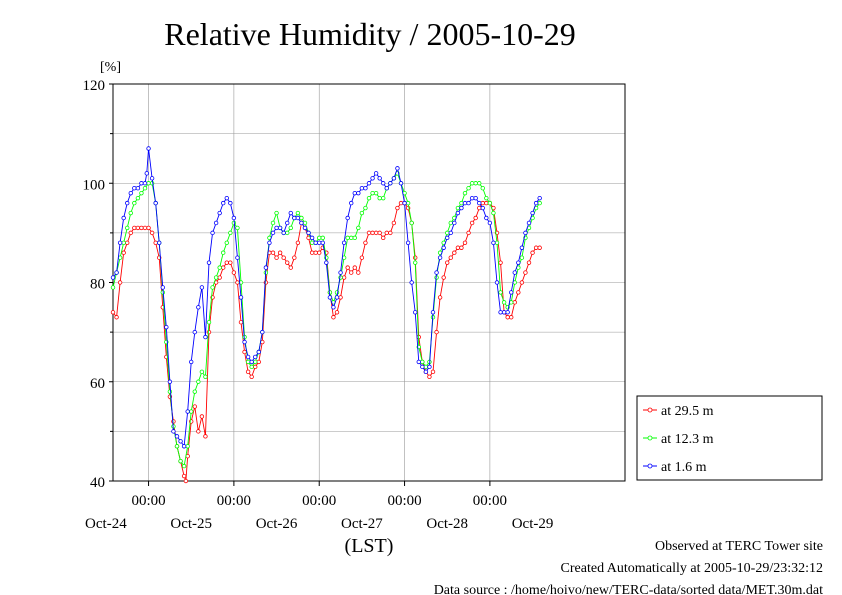 The width and height of the screenshot is (842, 595). What do you see at coordinates (106, 524) in the screenshot?
I see `date-tick-label: Oct-24` at bounding box center [106, 524].